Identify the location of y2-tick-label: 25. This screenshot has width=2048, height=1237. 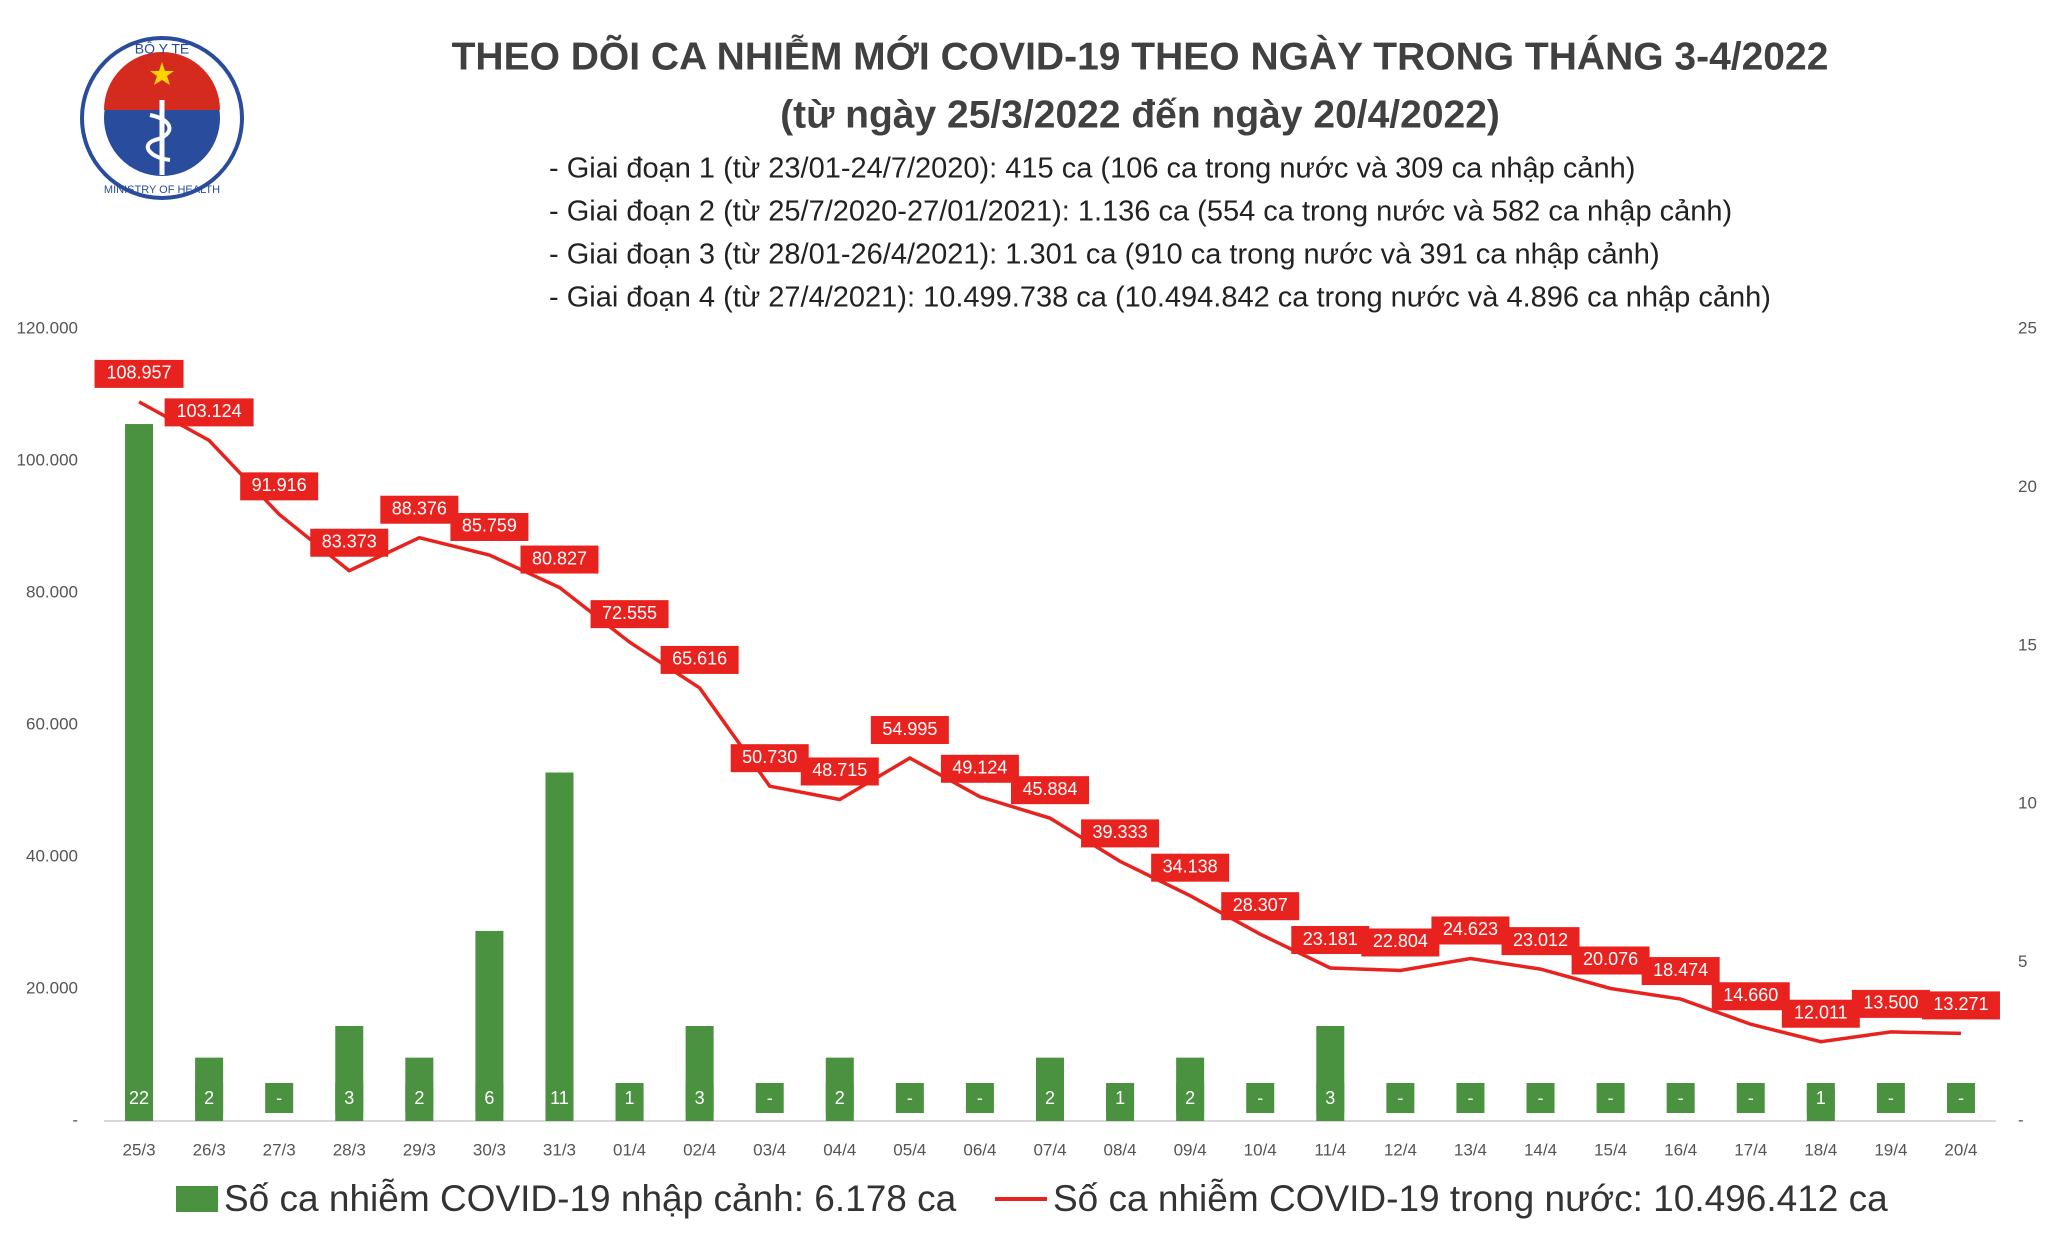
(2027, 327).